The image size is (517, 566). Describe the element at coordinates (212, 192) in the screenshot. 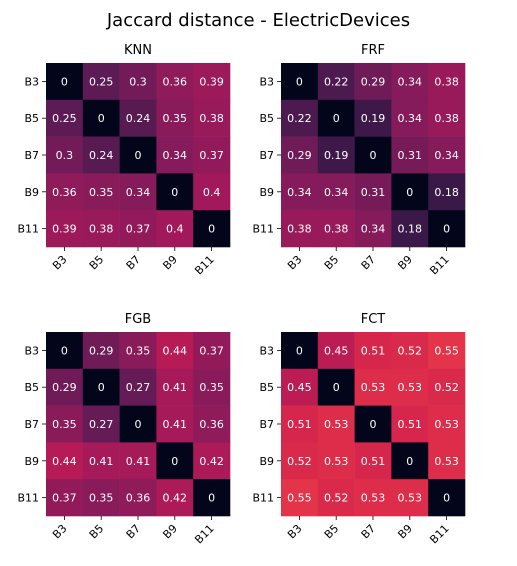

I see `cell-value-label: 0.4` at that location.